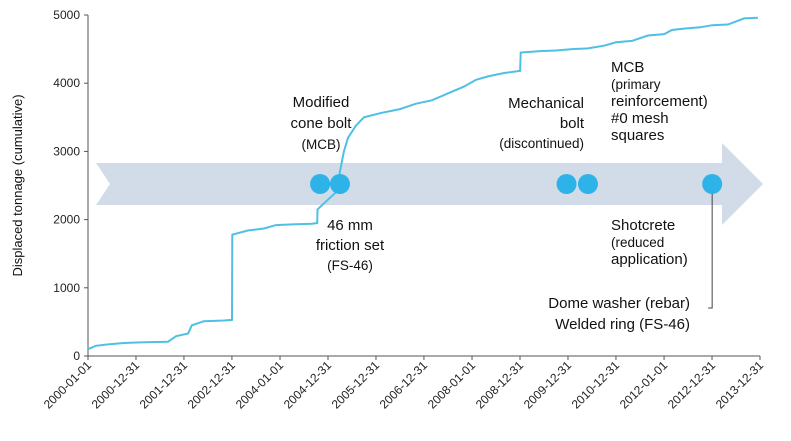 Image resolution: width=791 pixels, height=441 pixels. I want to click on annotation-shotcrete: Shotcrete (reduced application), so click(649, 242).